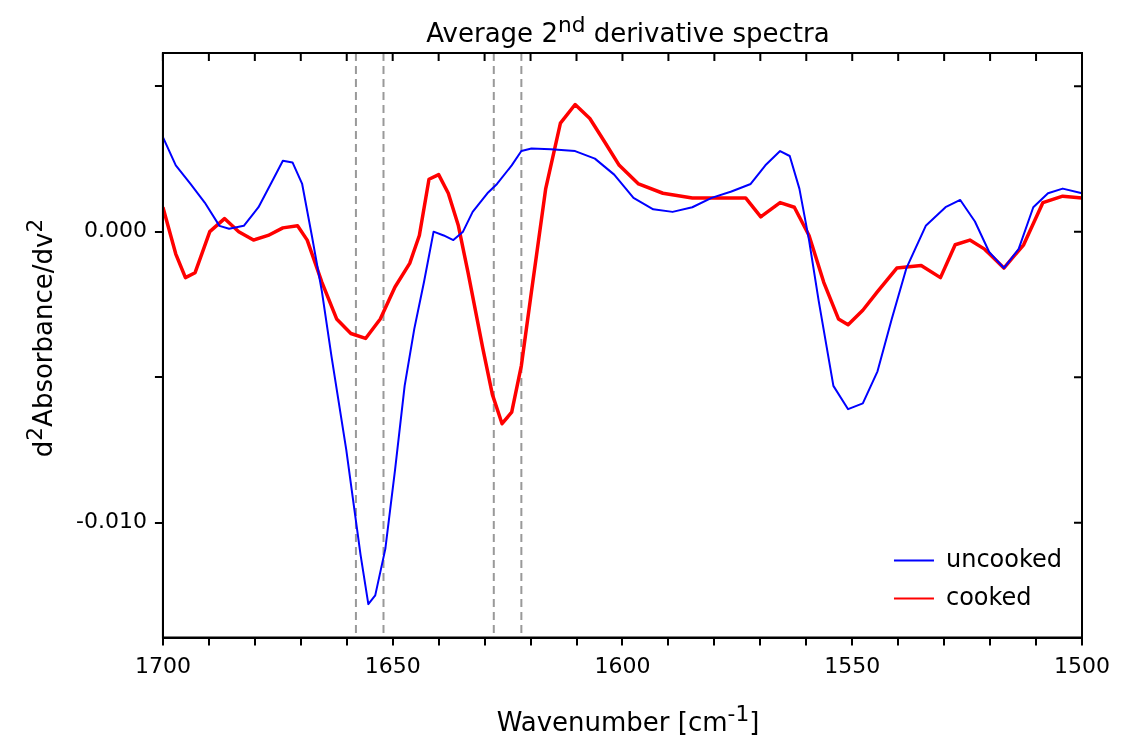 This screenshot has height=755, width=1131. What do you see at coordinates (111, 521) in the screenshot?
I see `y-tick-label: -0.010` at bounding box center [111, 521].